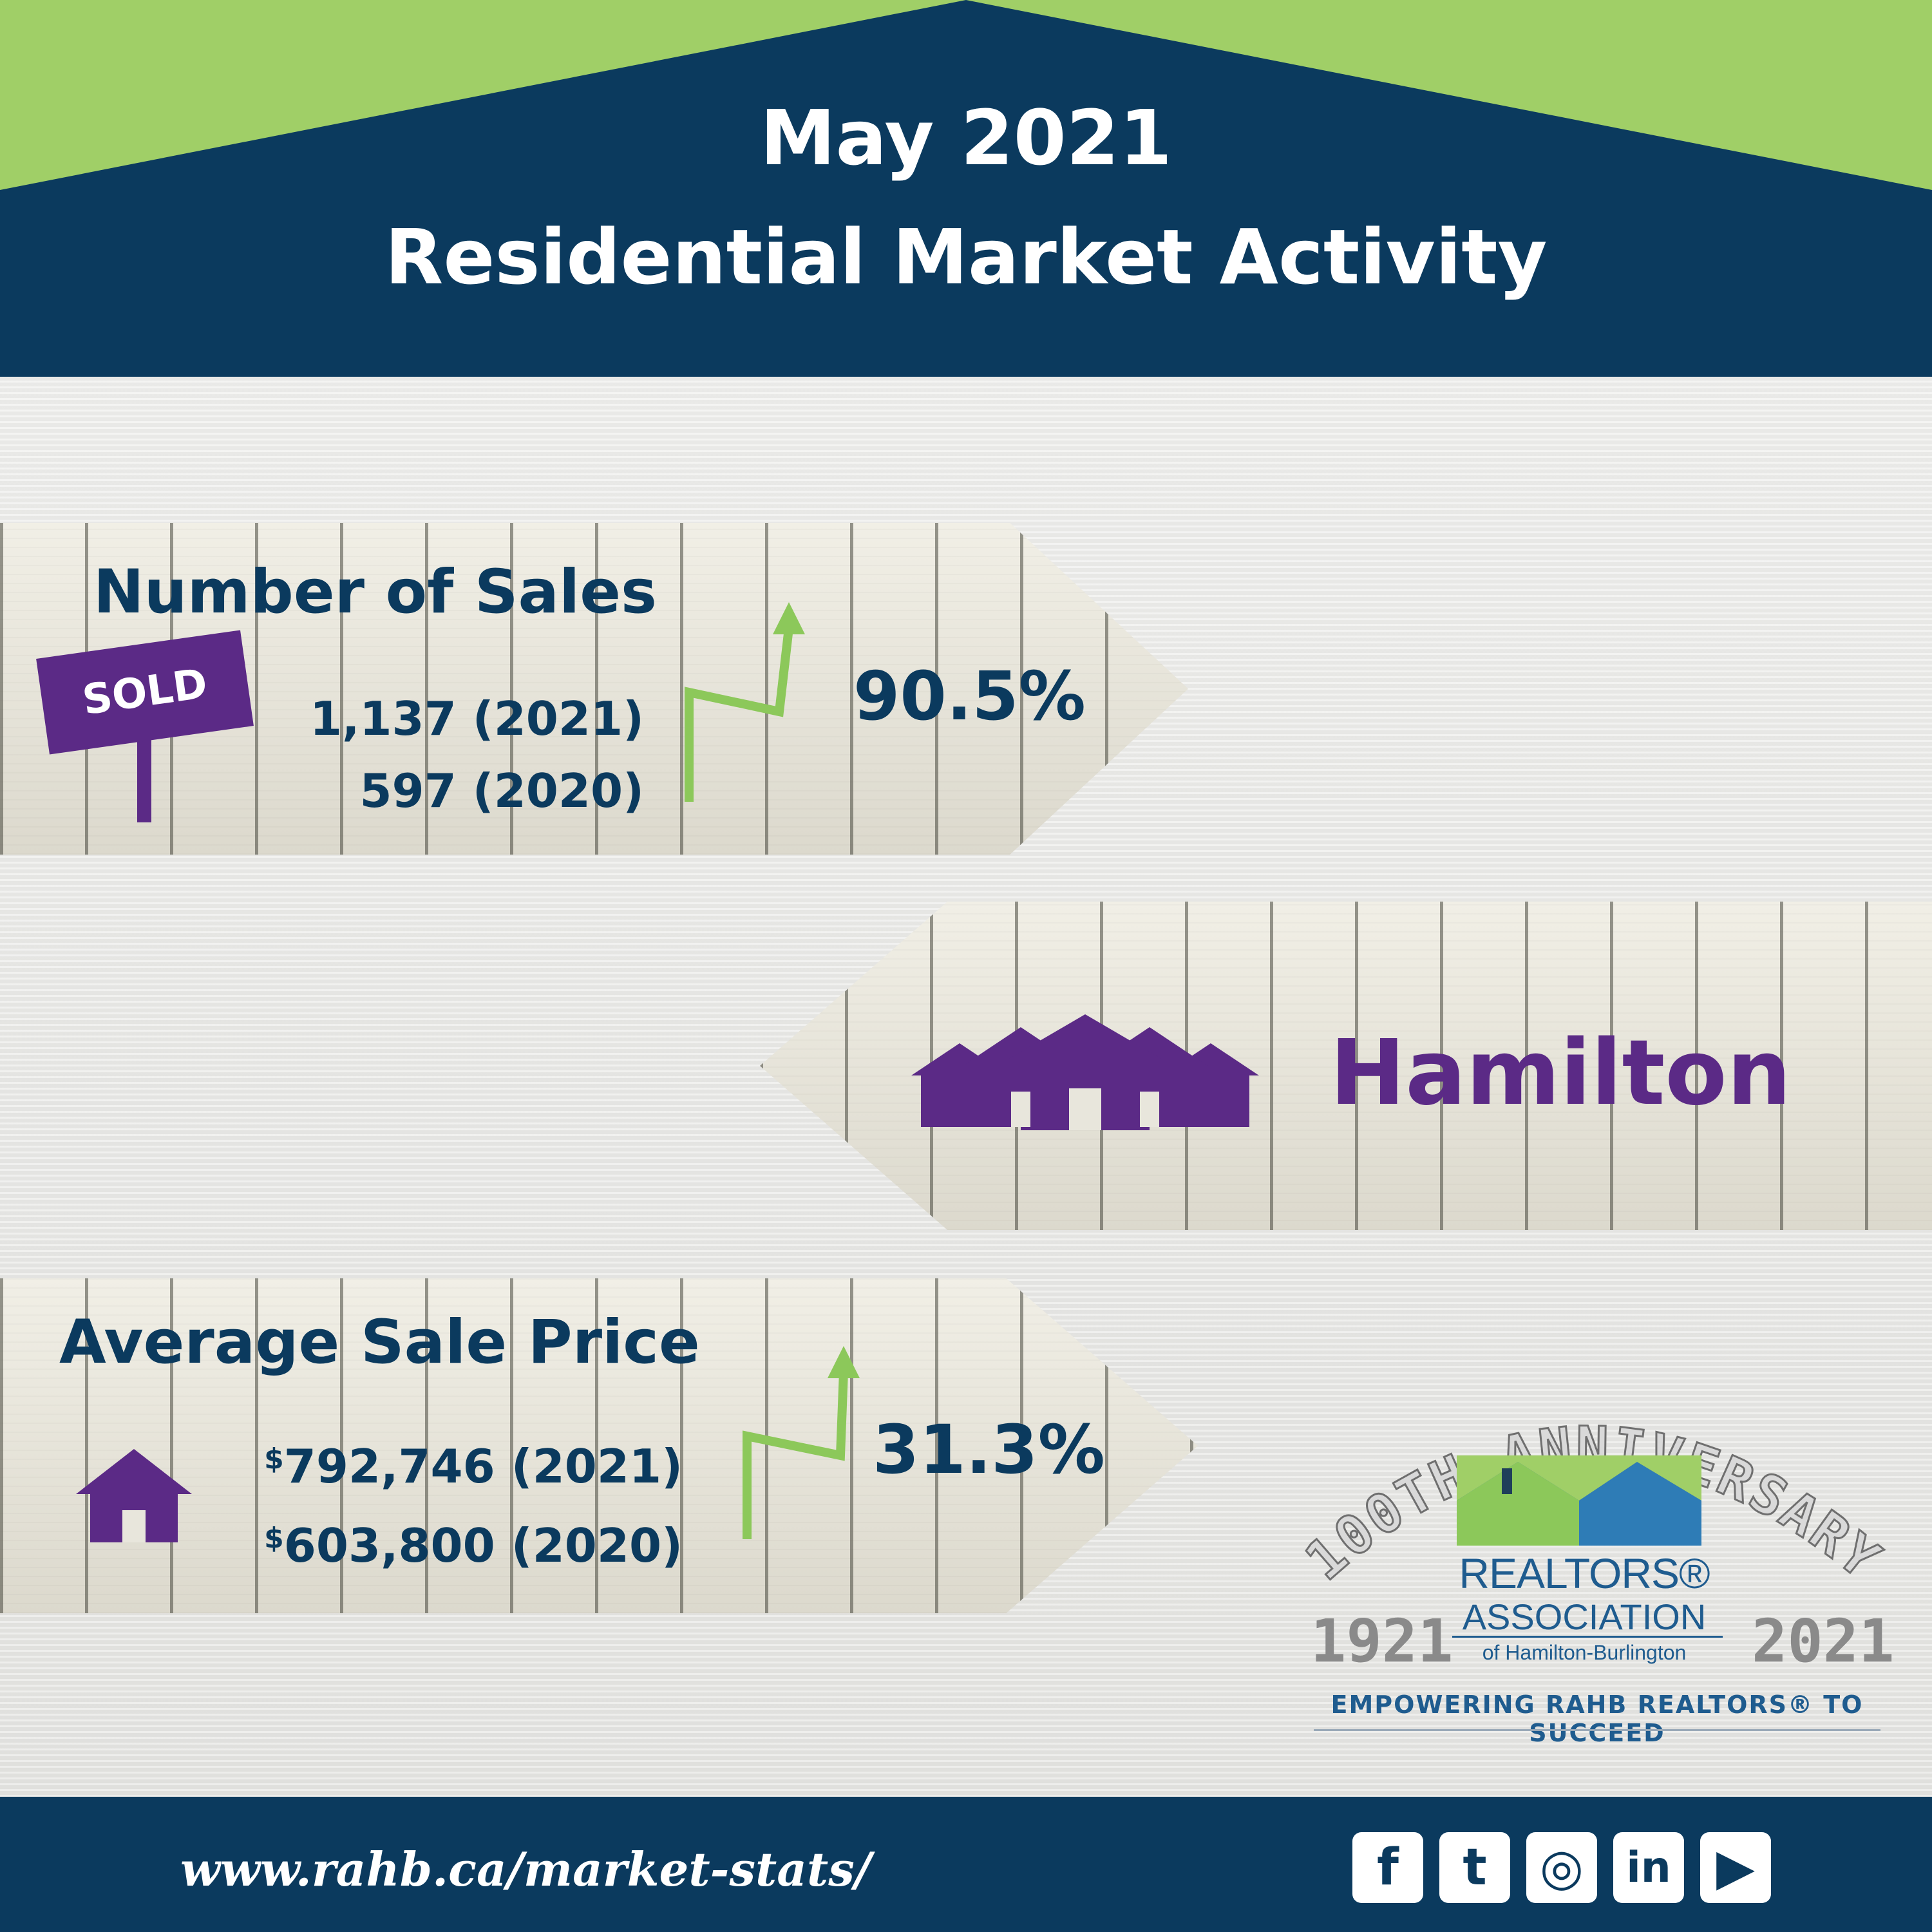  Describe the element at coordinates (1585, 1573) in the screenshot. I see `org-name-realtors: REALTORS®` at that location.